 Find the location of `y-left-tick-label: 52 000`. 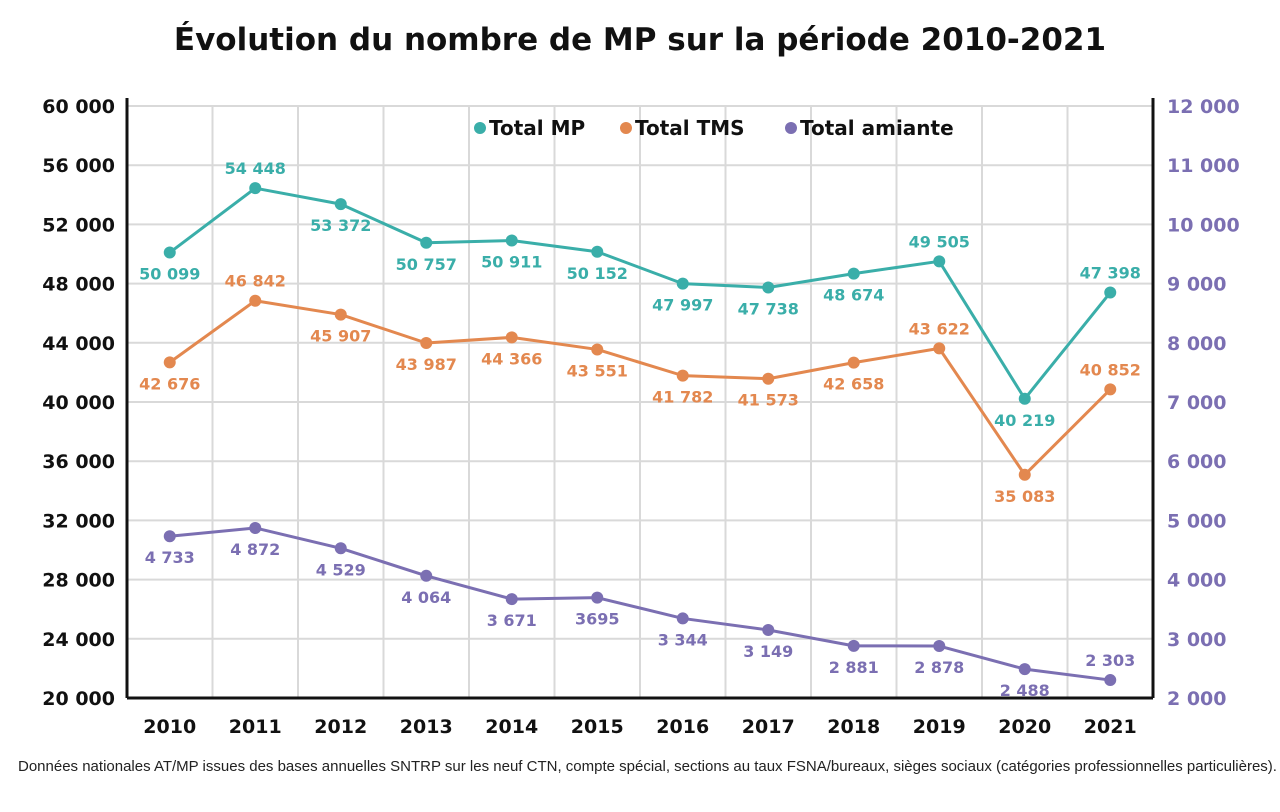

y-left-tick-label: 52 000 is located at coordinates (78, 225).